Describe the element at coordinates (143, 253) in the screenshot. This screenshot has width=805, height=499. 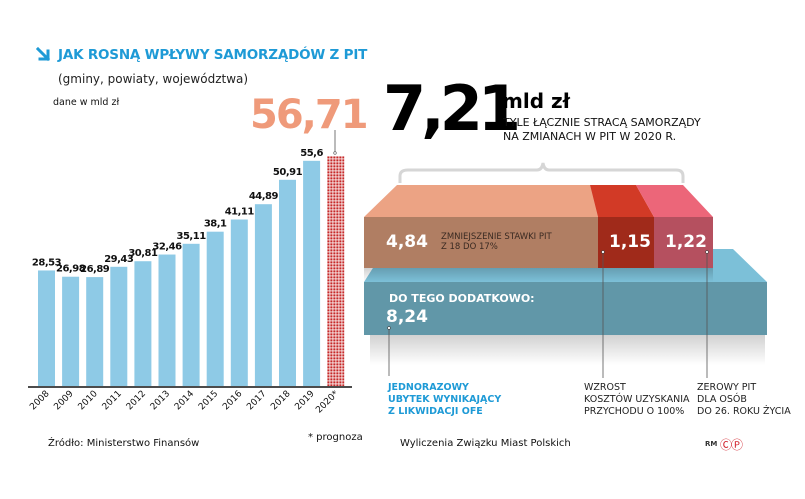
I see `bar-value-label: 30,81` at that location.